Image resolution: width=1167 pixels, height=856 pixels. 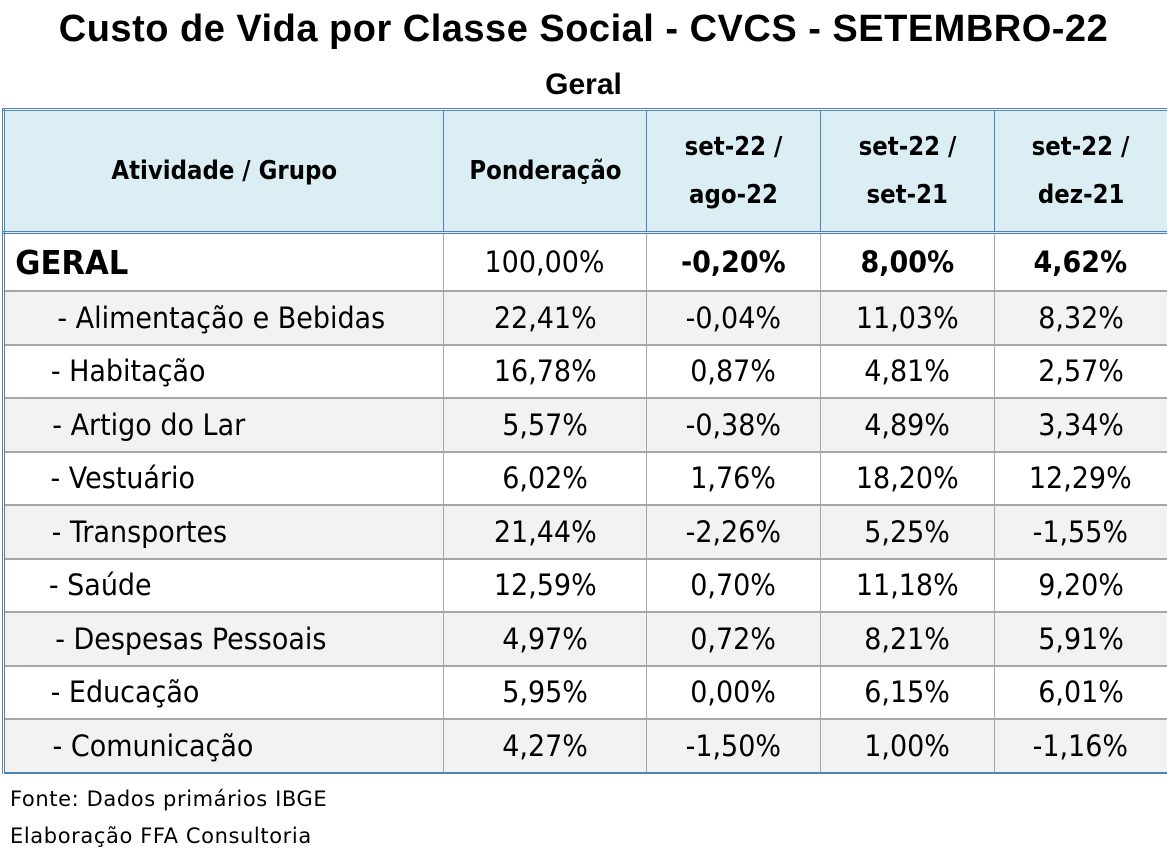 What do you see at coordinates (1080, 639) in the screenshot?
I see `row-ytd-change: 5,91%` at bounding box center [1080, 639].